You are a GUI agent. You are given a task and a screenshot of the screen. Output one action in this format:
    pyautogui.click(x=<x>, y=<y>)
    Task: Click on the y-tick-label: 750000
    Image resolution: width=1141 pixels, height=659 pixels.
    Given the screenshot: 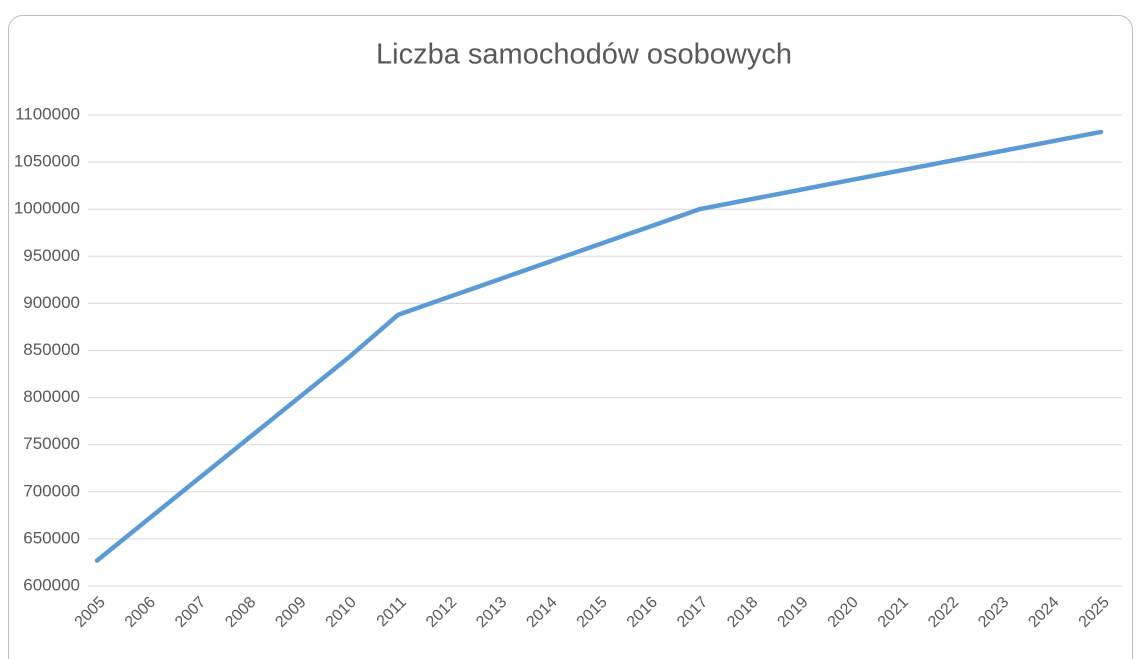 What is the action you would take?
    pyautogui.click(x=51, y=443)
    